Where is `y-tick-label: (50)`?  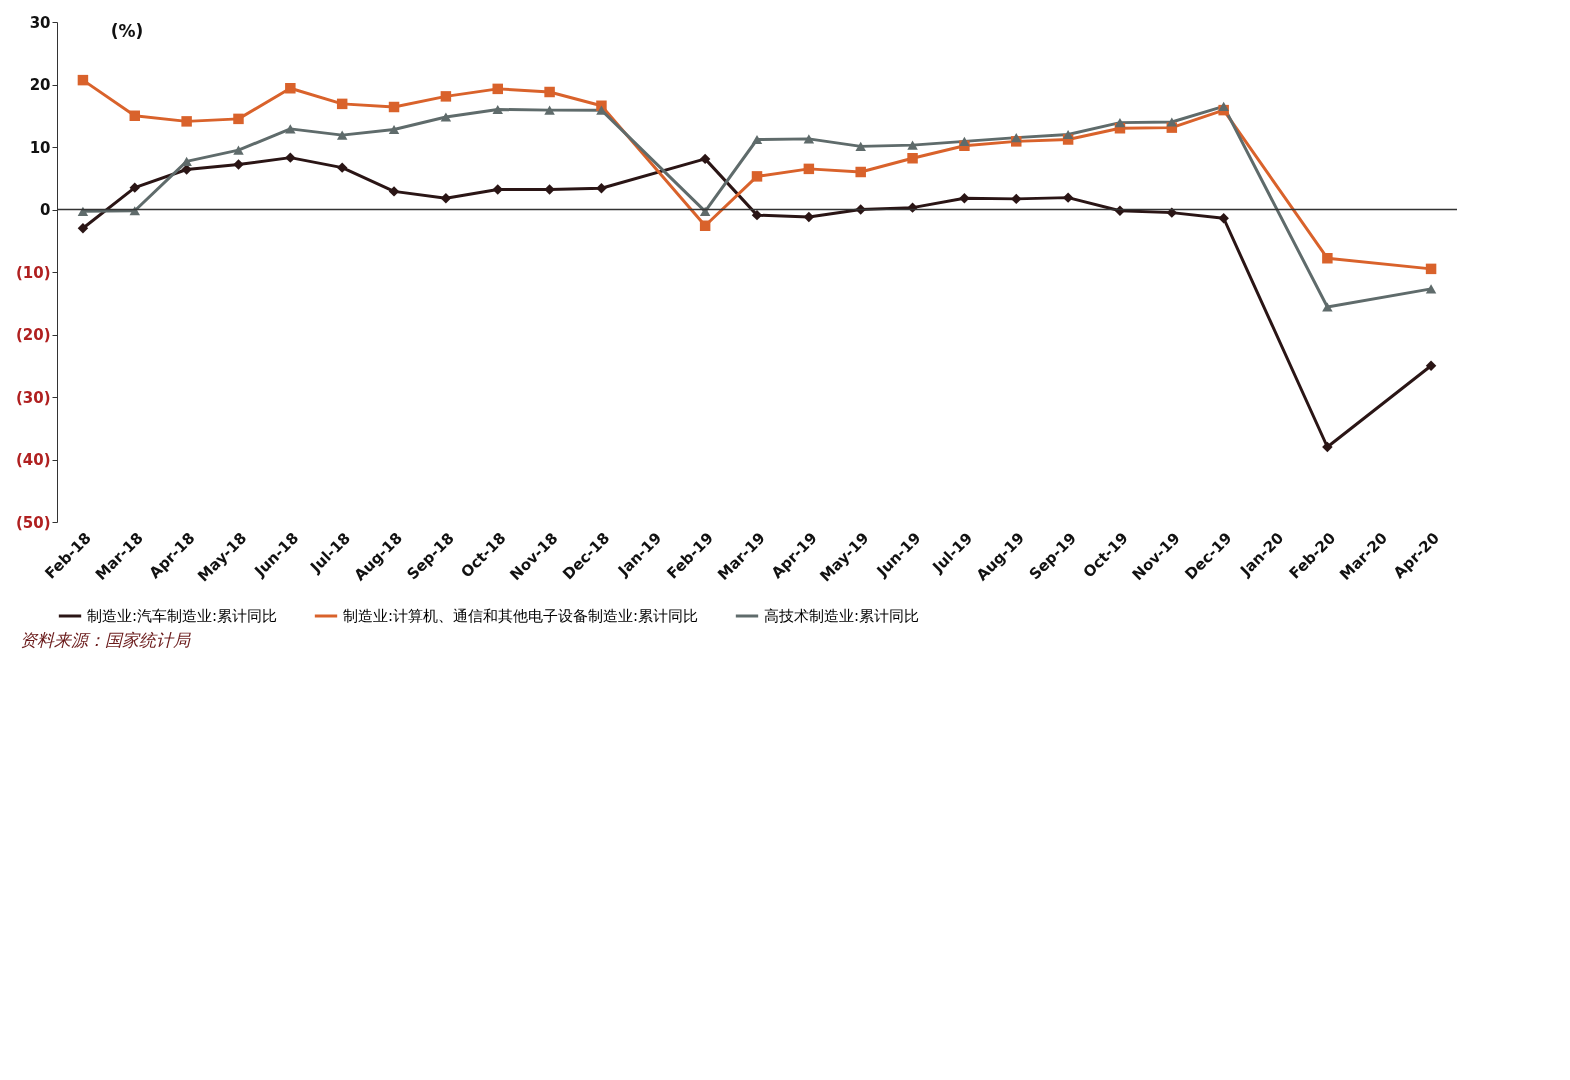 y-tick-label: (50) is located at coordinates (33, 522).